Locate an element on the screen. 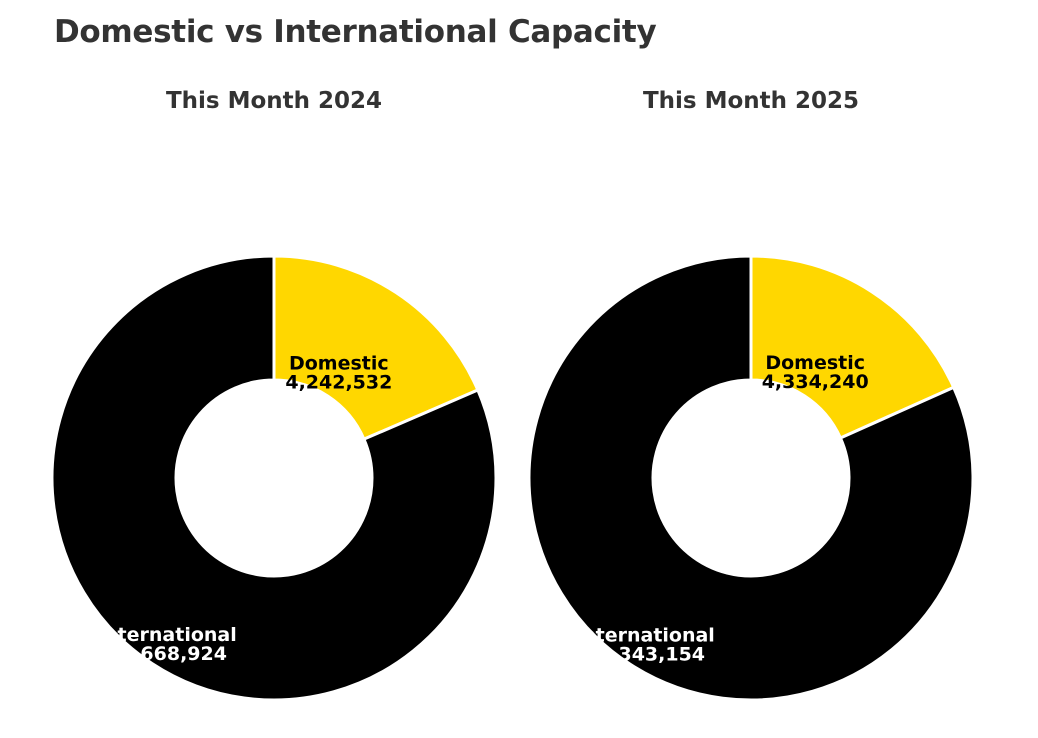 This screenshot has height=738, width=1038. chart-title: This Month 2024 is located at coordinates (274, 101).